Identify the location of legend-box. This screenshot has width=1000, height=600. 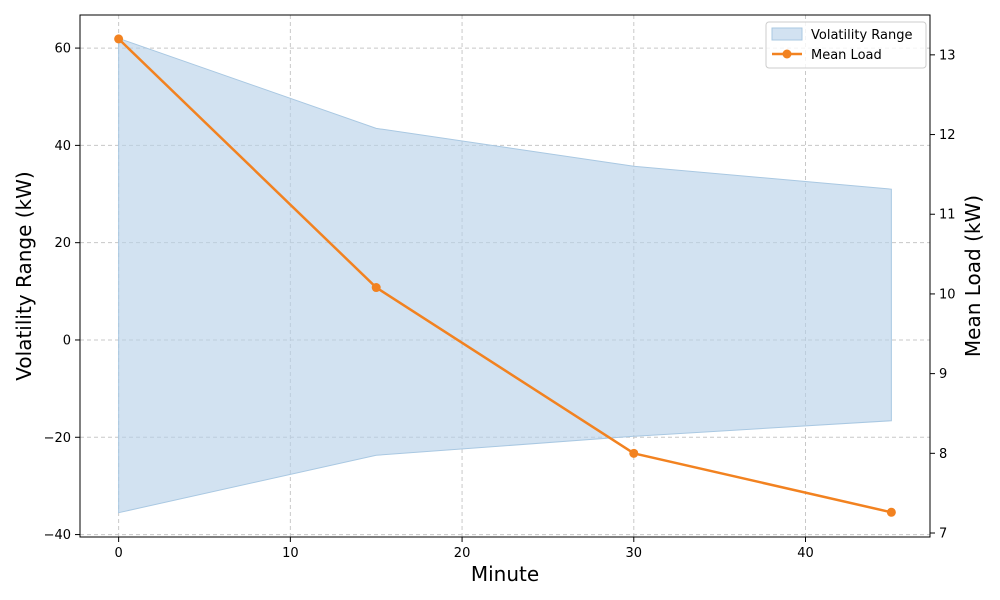
(846, 45).